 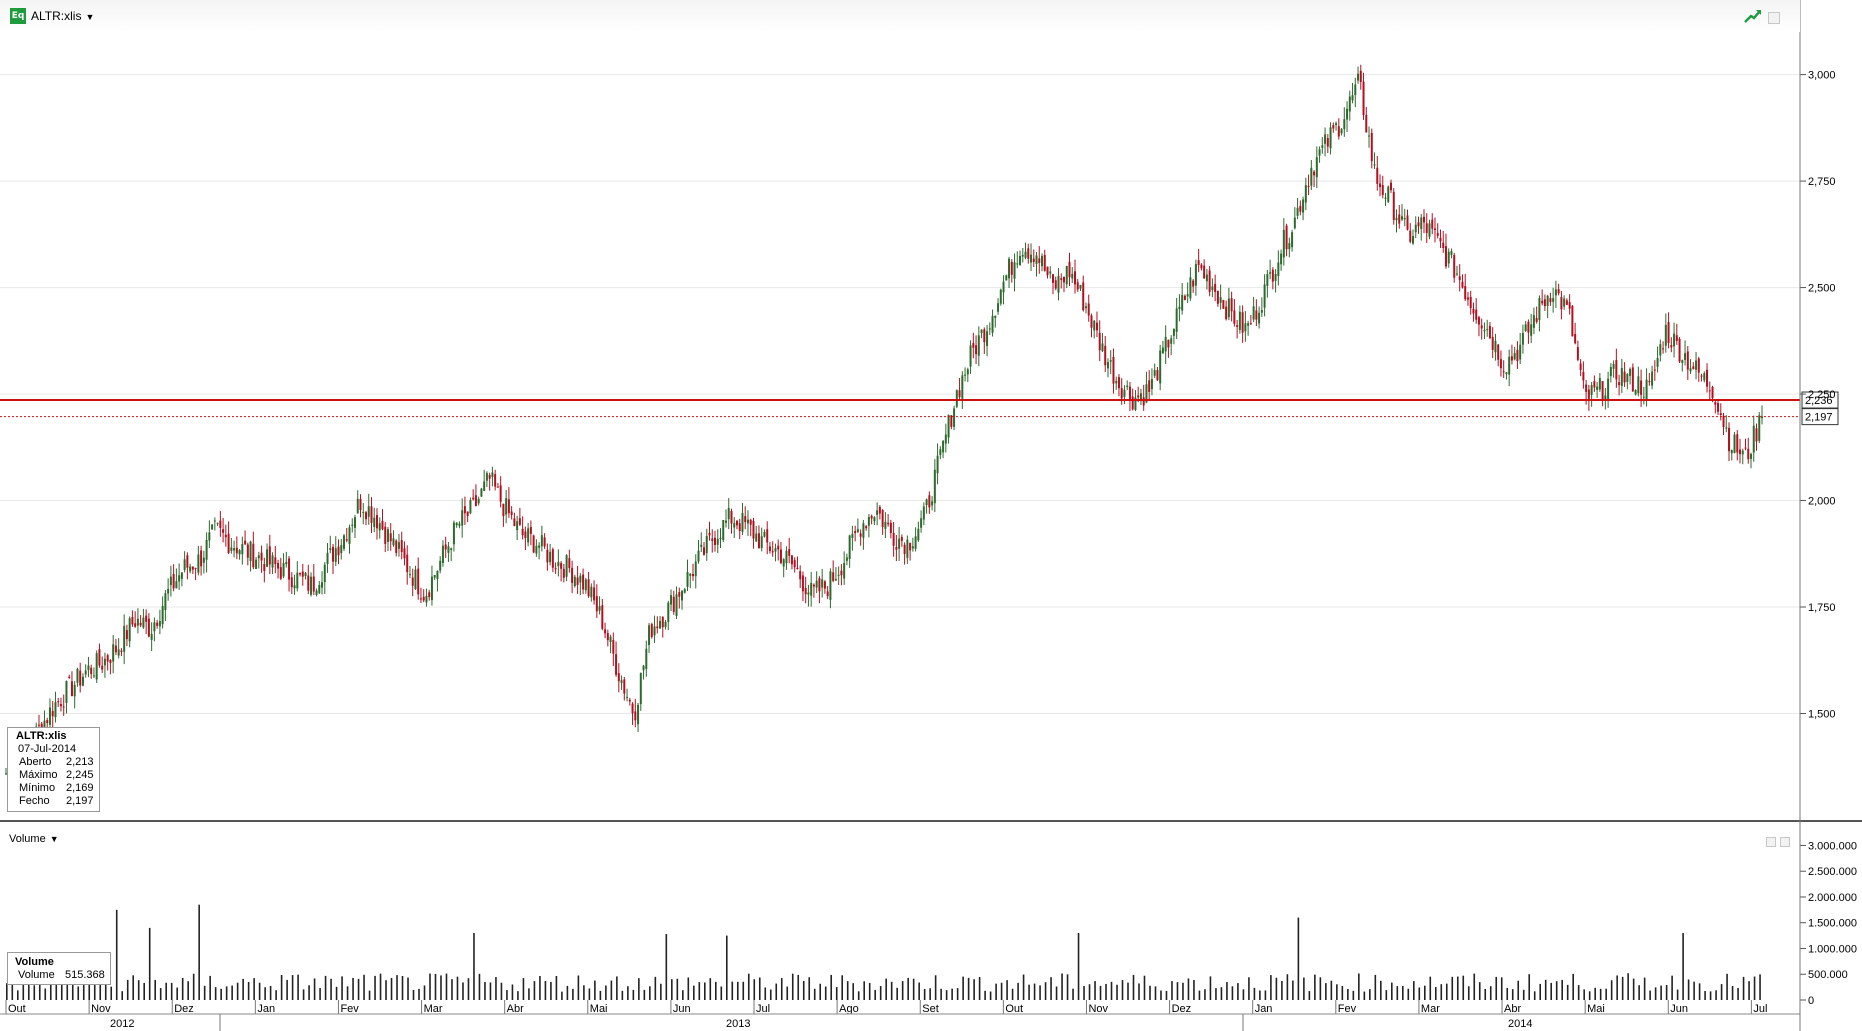 What do you see at coordinates (38, 775) in the screenshot?
I see `info-row-key: Máximo` at bounding box center [38, 775].